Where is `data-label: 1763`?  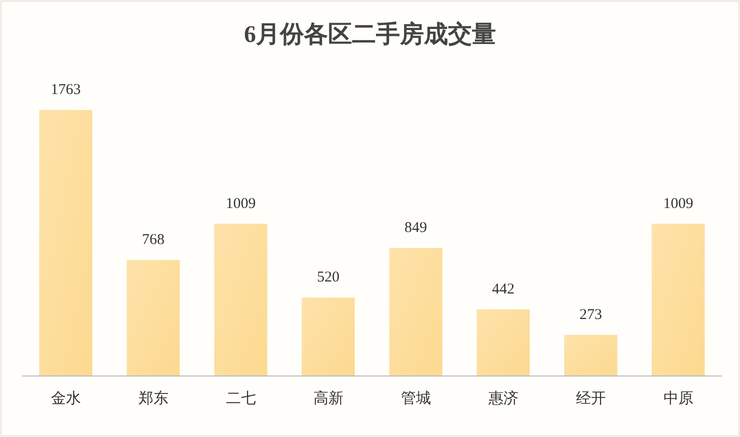
data-label: 1763 is located at coordinates (65, 90).